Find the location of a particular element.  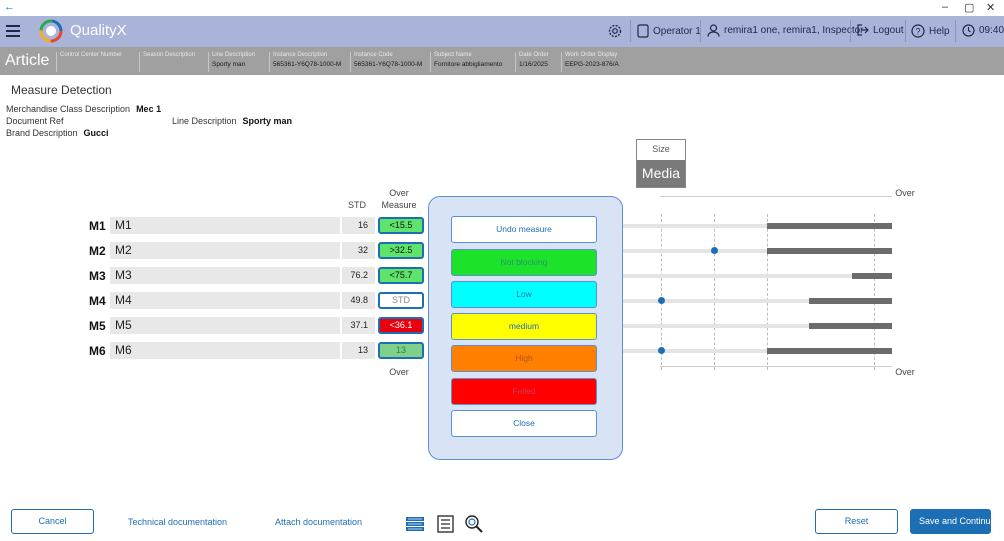

sheets-stack-icon is located at coordinates (415, 524).